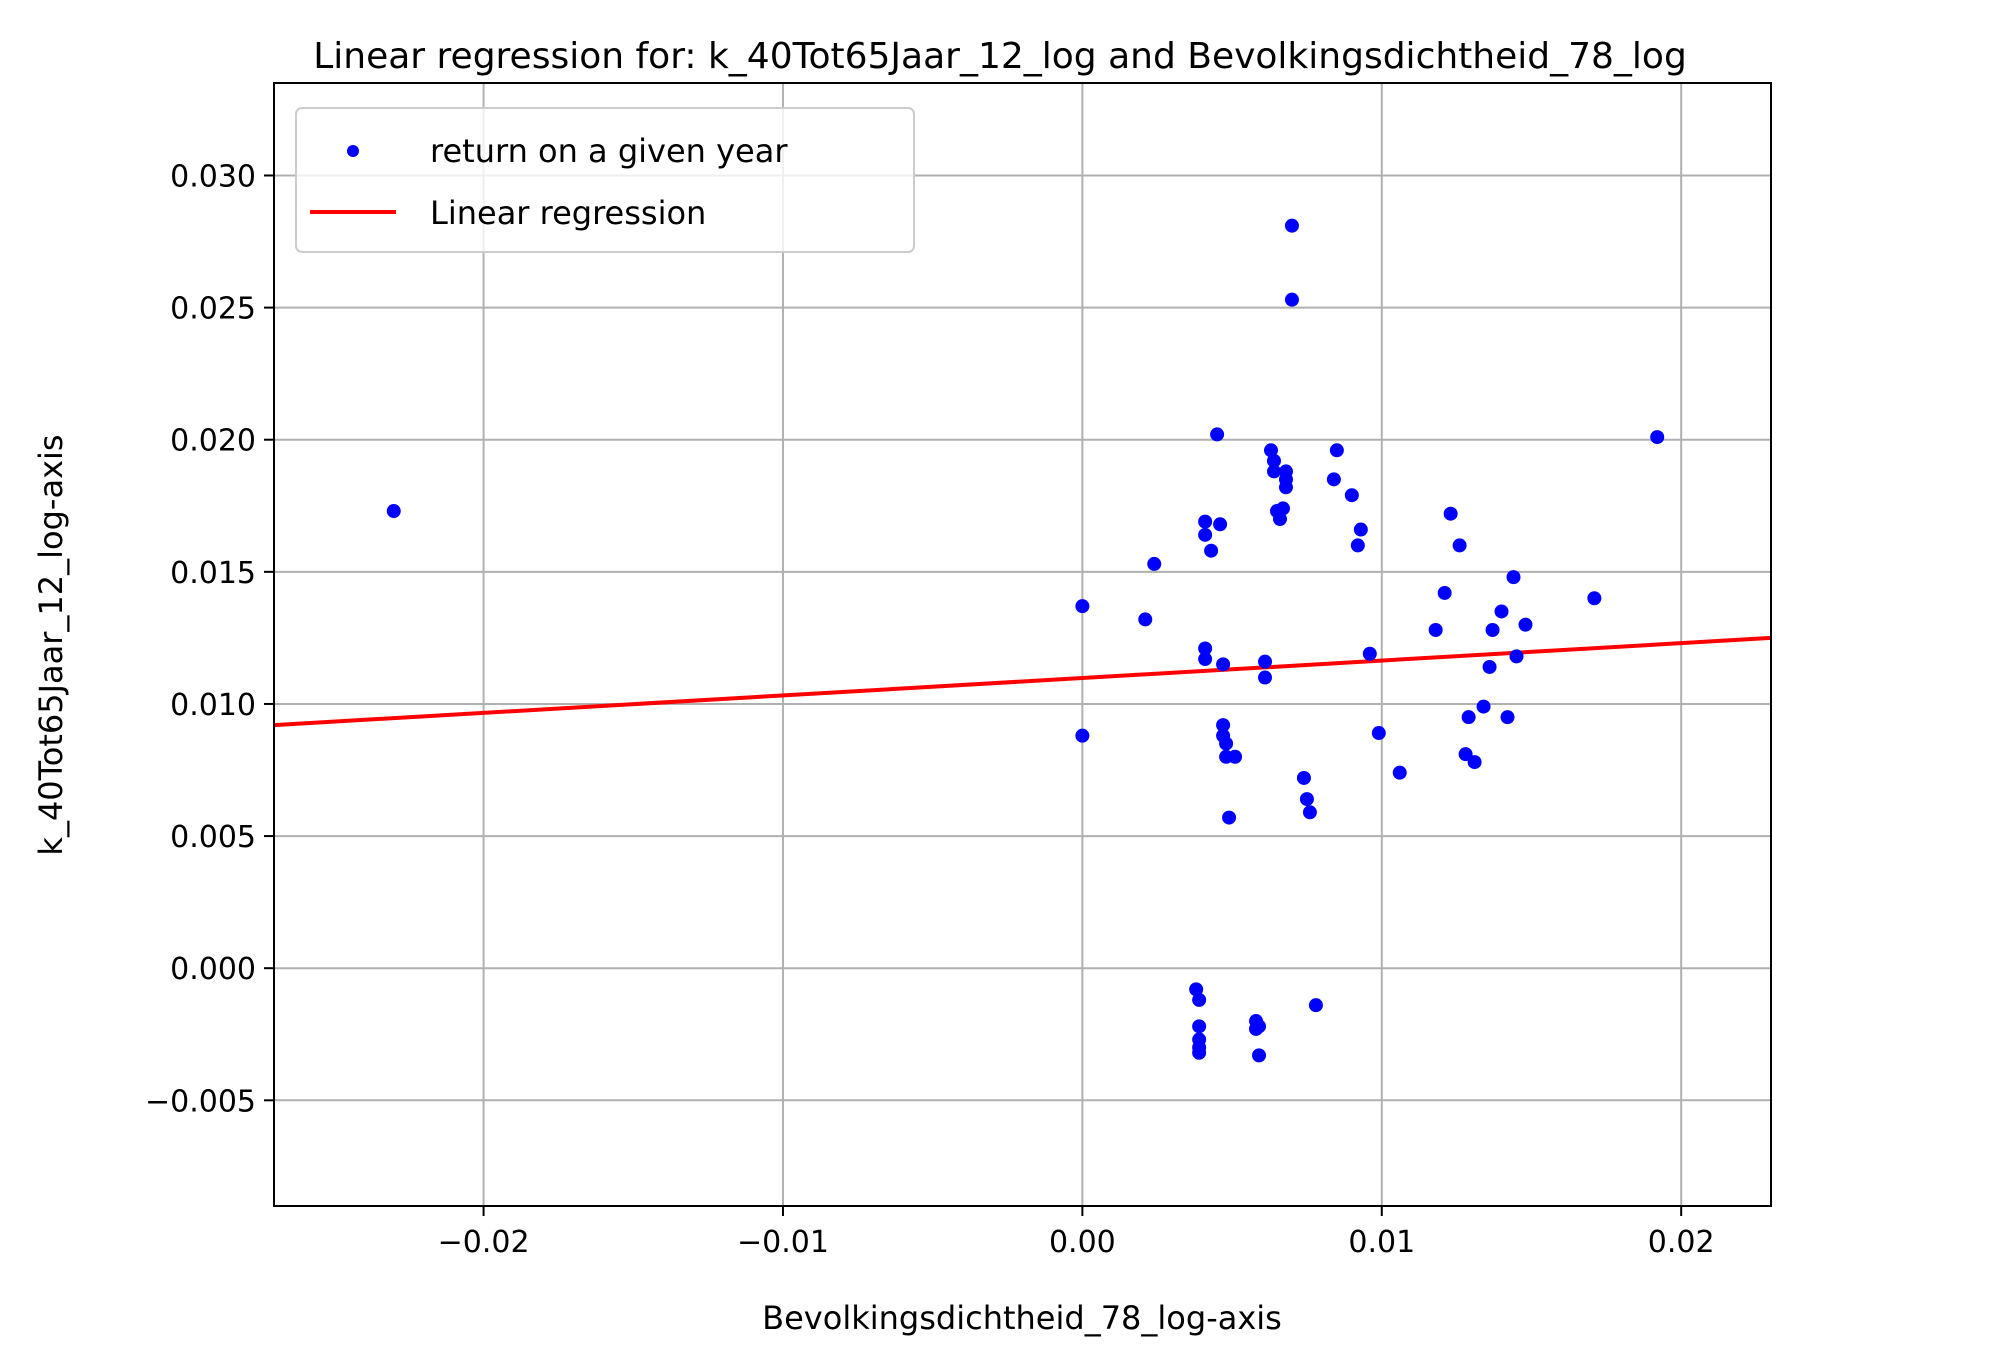 This screenshot has width=2001, height=1362. I want to click on x-tick-label: −0.01, so click(783, 1242).